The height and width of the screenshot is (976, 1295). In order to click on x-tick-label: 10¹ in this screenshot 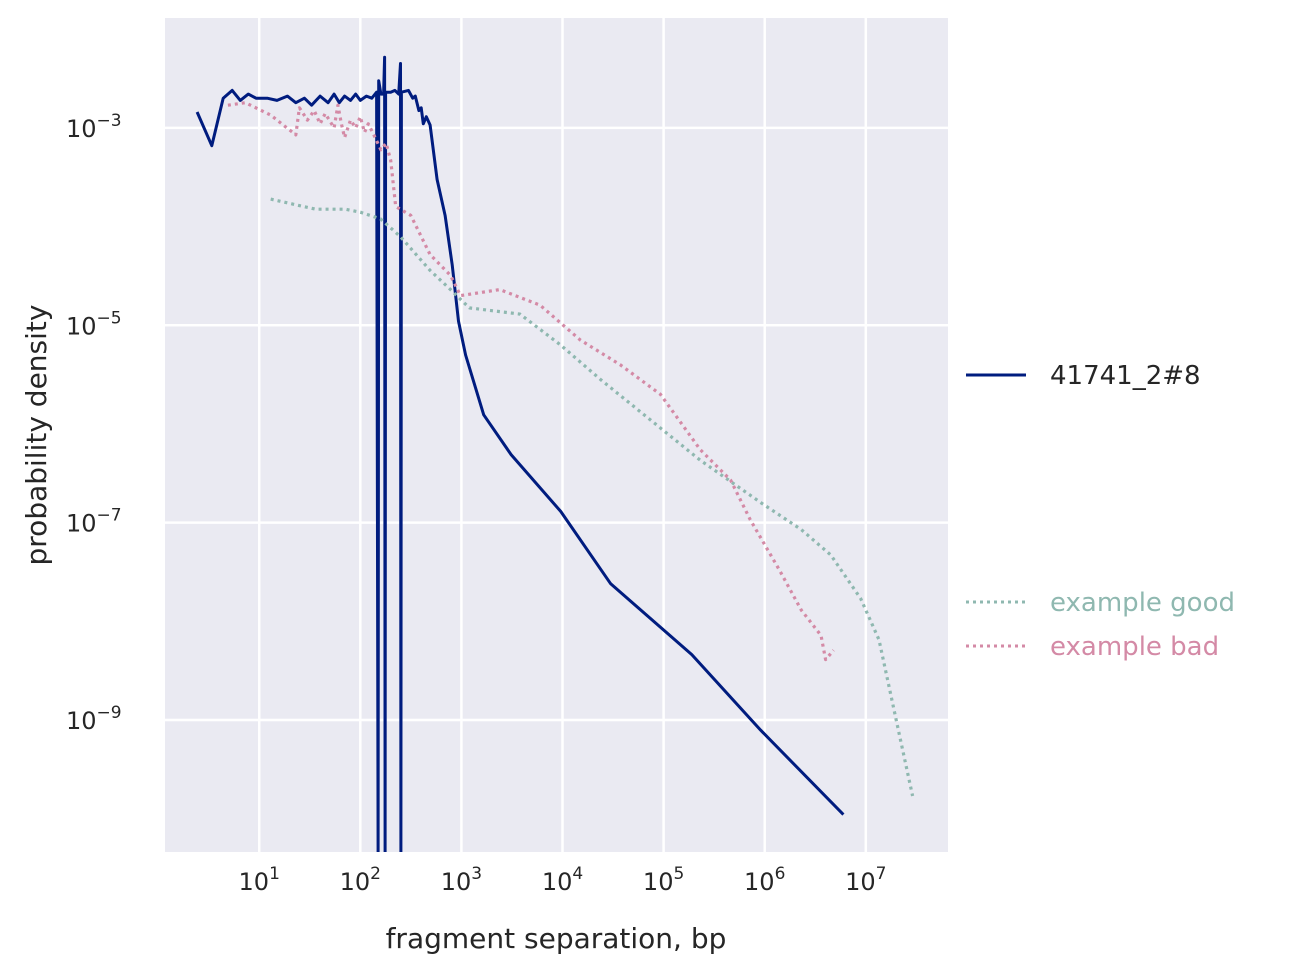, I will do `click(259, 880)`.